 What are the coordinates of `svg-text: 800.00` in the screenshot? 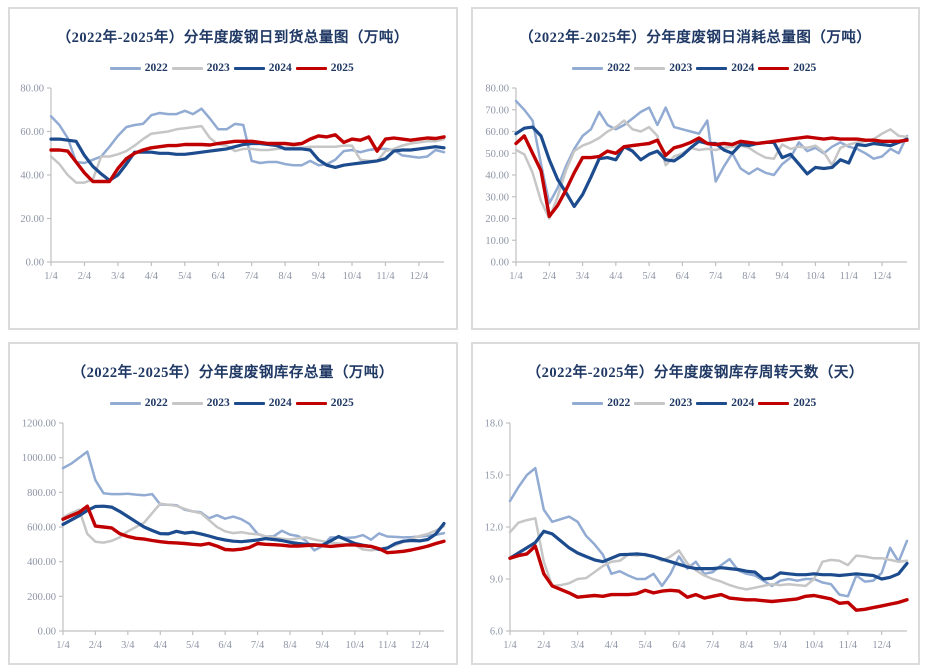 It's located at (41, 493).